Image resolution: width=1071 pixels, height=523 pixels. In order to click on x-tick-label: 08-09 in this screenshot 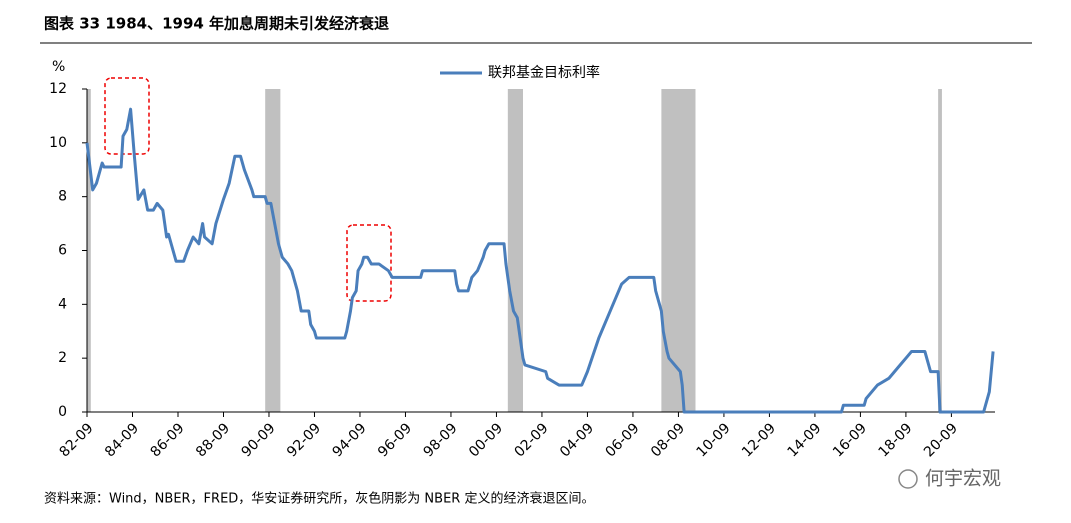, I will do `click(668, 440)`.